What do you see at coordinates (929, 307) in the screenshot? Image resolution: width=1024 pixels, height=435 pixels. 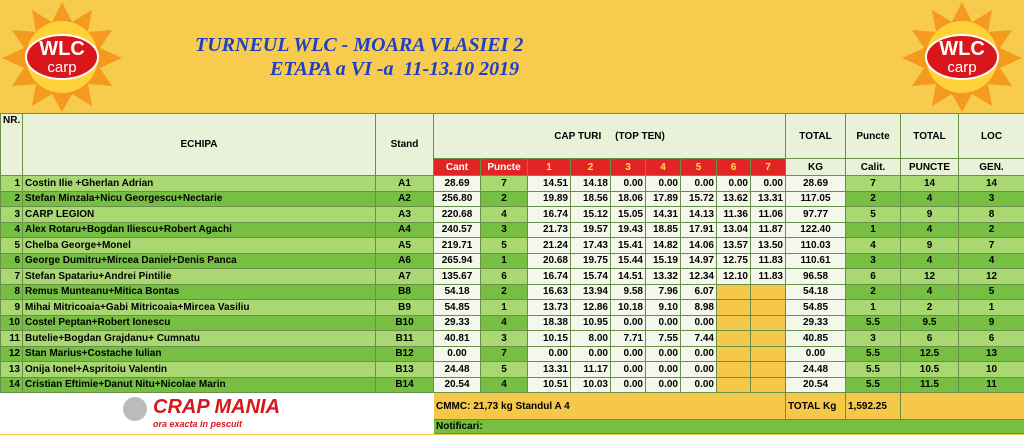 I see `total-puncte: 2` at bounding box center [929, 307].